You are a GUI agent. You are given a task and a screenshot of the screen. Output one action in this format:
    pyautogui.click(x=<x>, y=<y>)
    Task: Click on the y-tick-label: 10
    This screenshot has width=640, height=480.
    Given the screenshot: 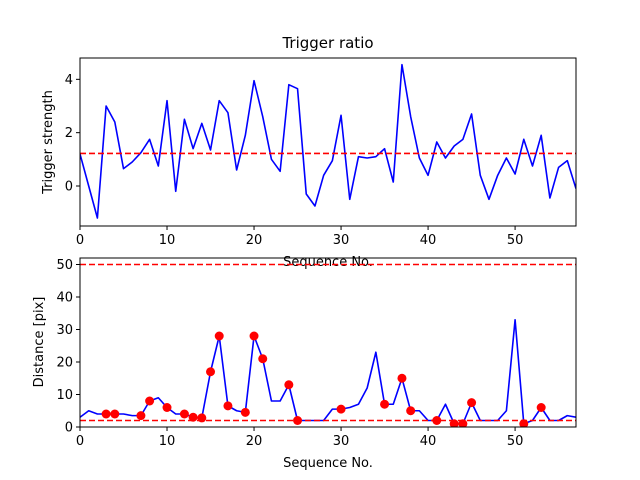 What is the action you would take?
    pyautogui.click(x=64, y=395)
    